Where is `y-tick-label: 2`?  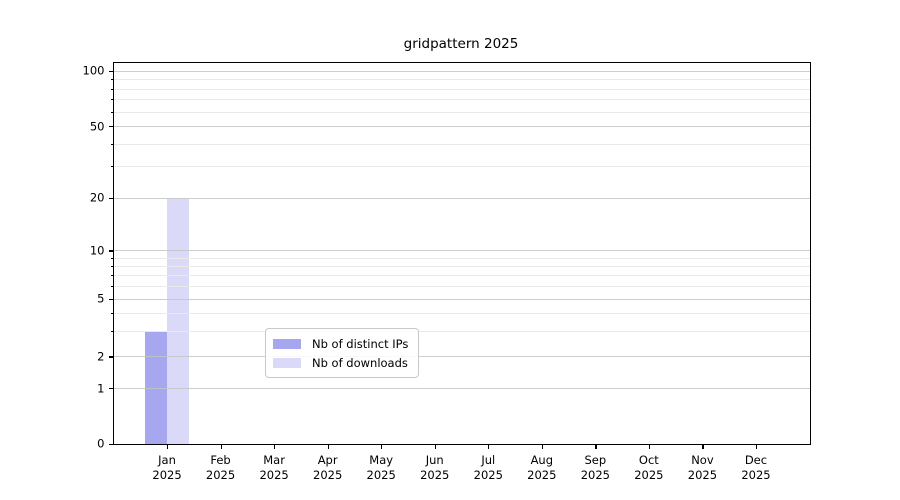 y-tick-label: 2 is located at coordinates (101, 356).